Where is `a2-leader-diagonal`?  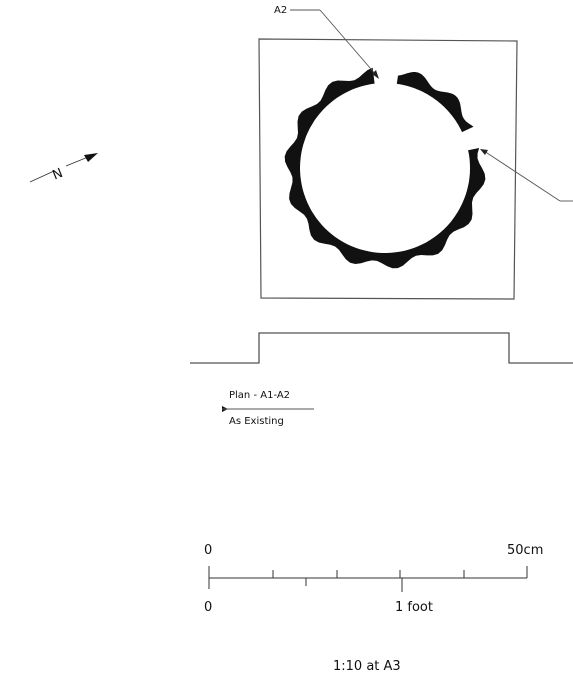
a2-leader-diagonal is located at coordinates (348, 43).